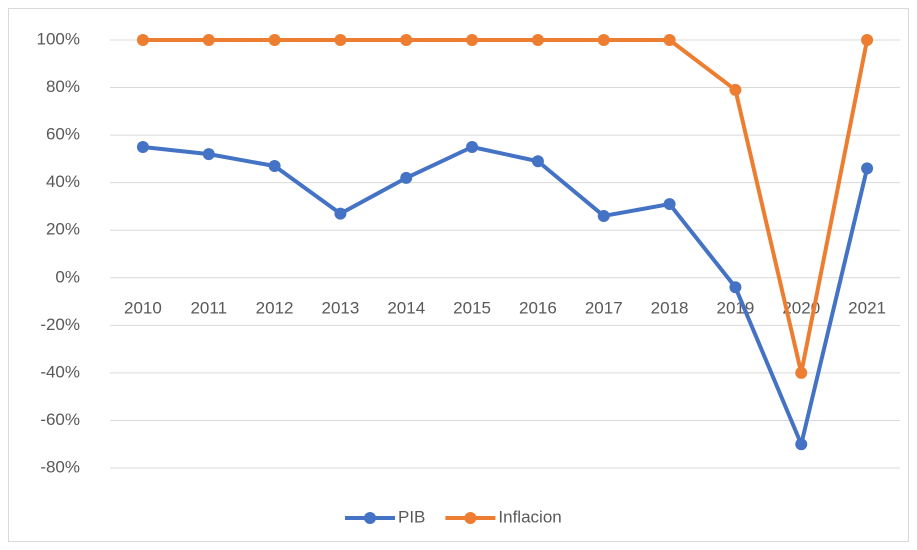 The height and width of the screenshot is (550, 917). What do you see at coordinates (60, 371) in the screenshot?
I see `y-tick-label: -40%` at bounding box center [60, 371].